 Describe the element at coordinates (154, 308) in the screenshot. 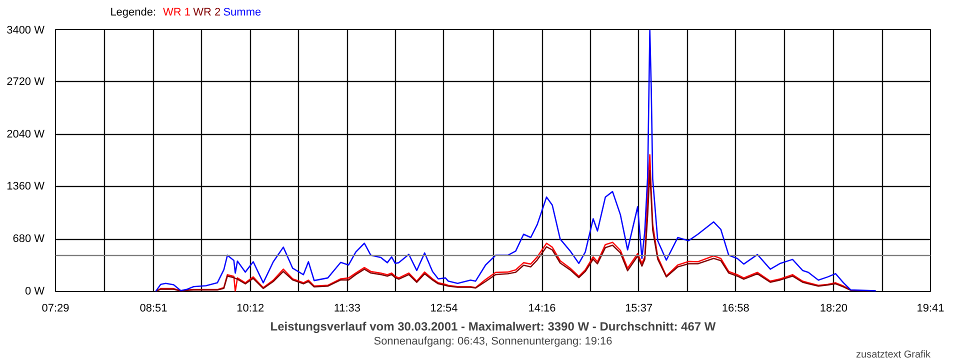

I see `x-tick-label: 08:51` at that location.